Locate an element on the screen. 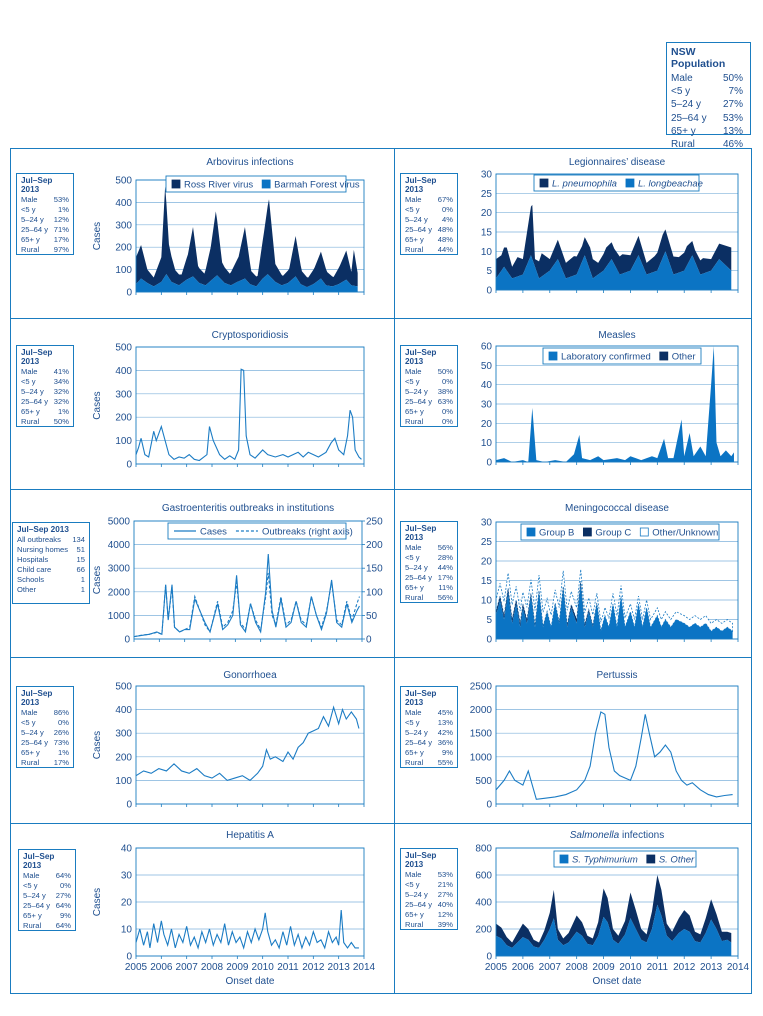 This screenshot has width=763, height=1016. stats-value: 45% is located at coordinates (445, 712).